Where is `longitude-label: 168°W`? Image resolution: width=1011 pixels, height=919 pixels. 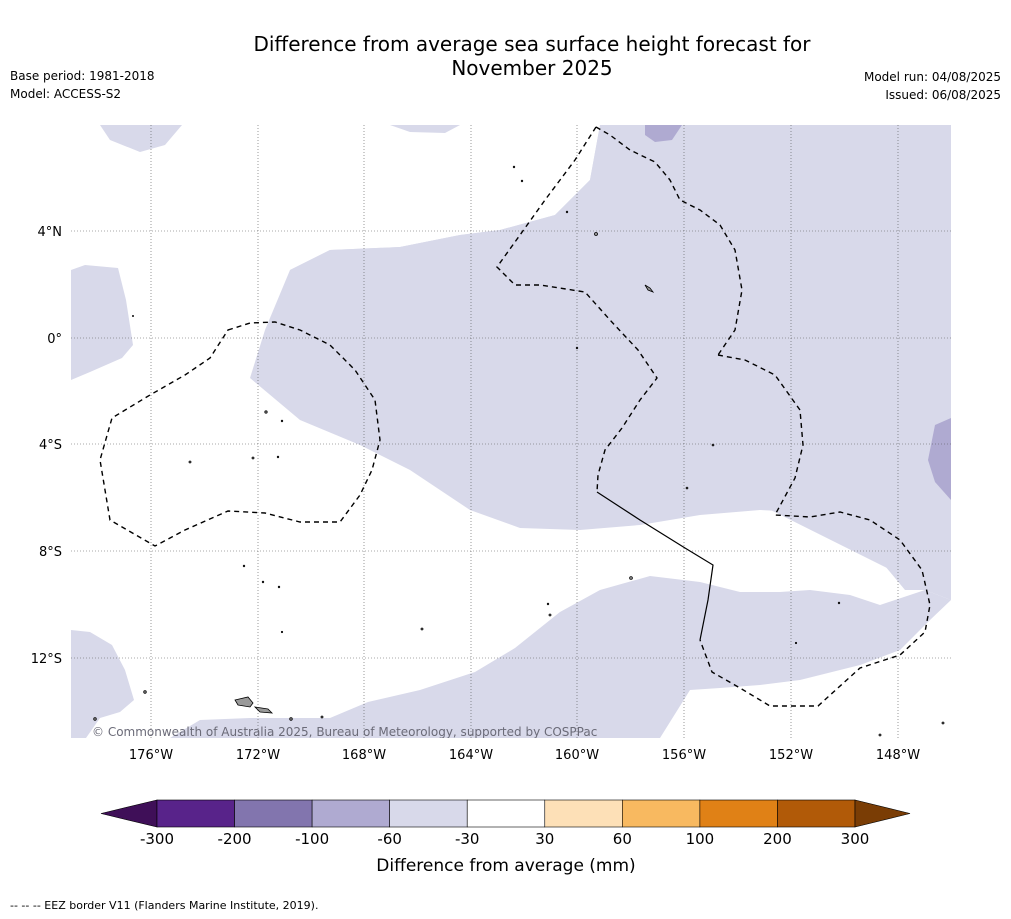
longitude-label: 168°W is located at coordinates (364, 755).